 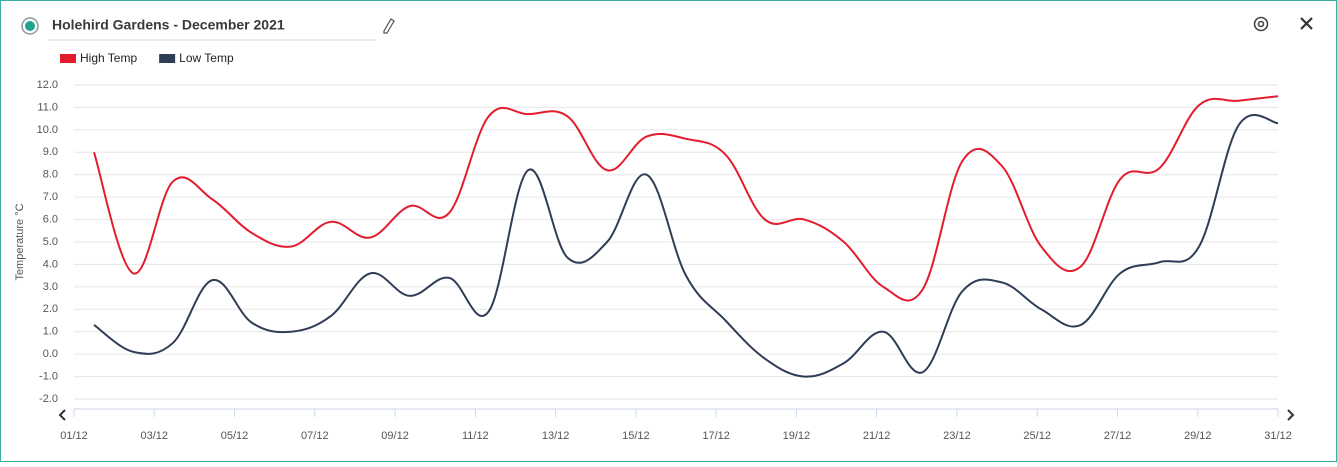 What do you see at coordinates (20, 241) in the screenshot?
I see `y-axis-label: Temperature °C` at bounding box center [20, 241].